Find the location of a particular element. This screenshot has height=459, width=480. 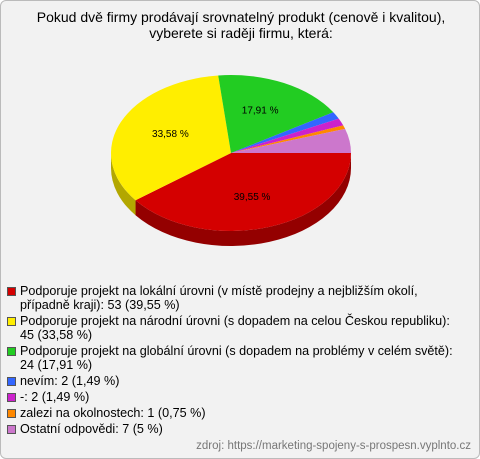

legend-item: -: 2 (1,49 %) is located at coordinates (234, 397).